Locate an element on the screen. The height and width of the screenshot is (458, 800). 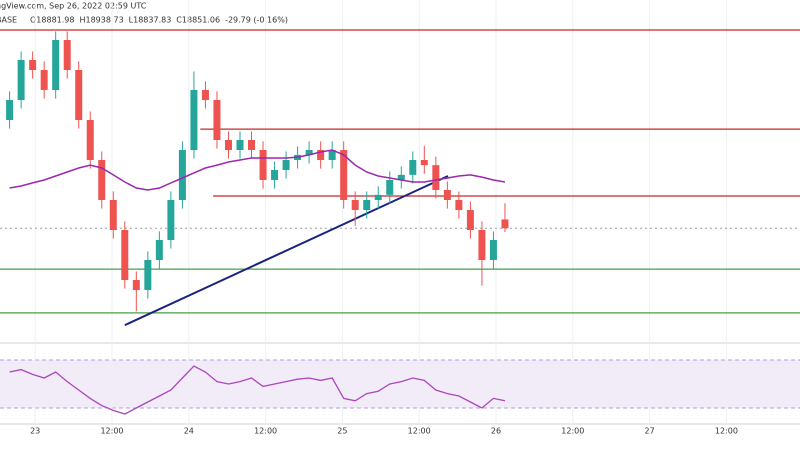
ohlc-label: L18837.83 is located at coordinates (150, 20).